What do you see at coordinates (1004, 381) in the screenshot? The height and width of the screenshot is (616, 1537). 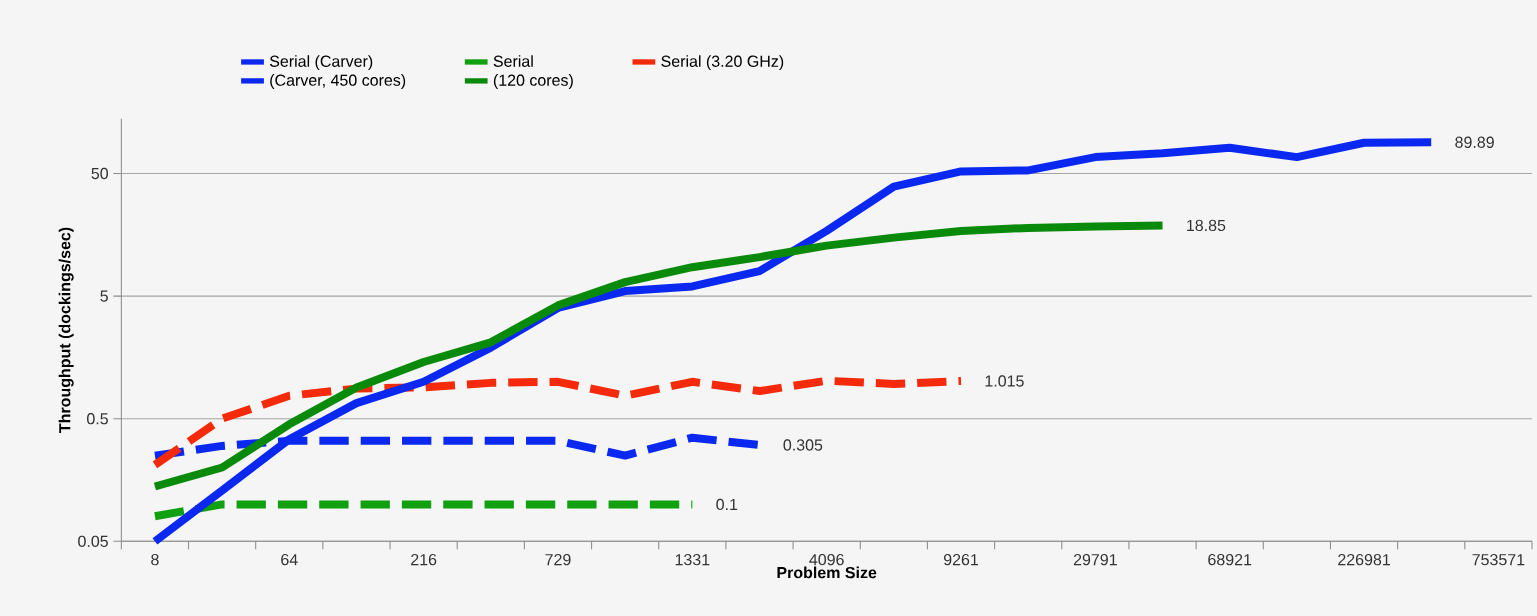 I see `data-label: 1.015` at bounding box center [1004, 381].